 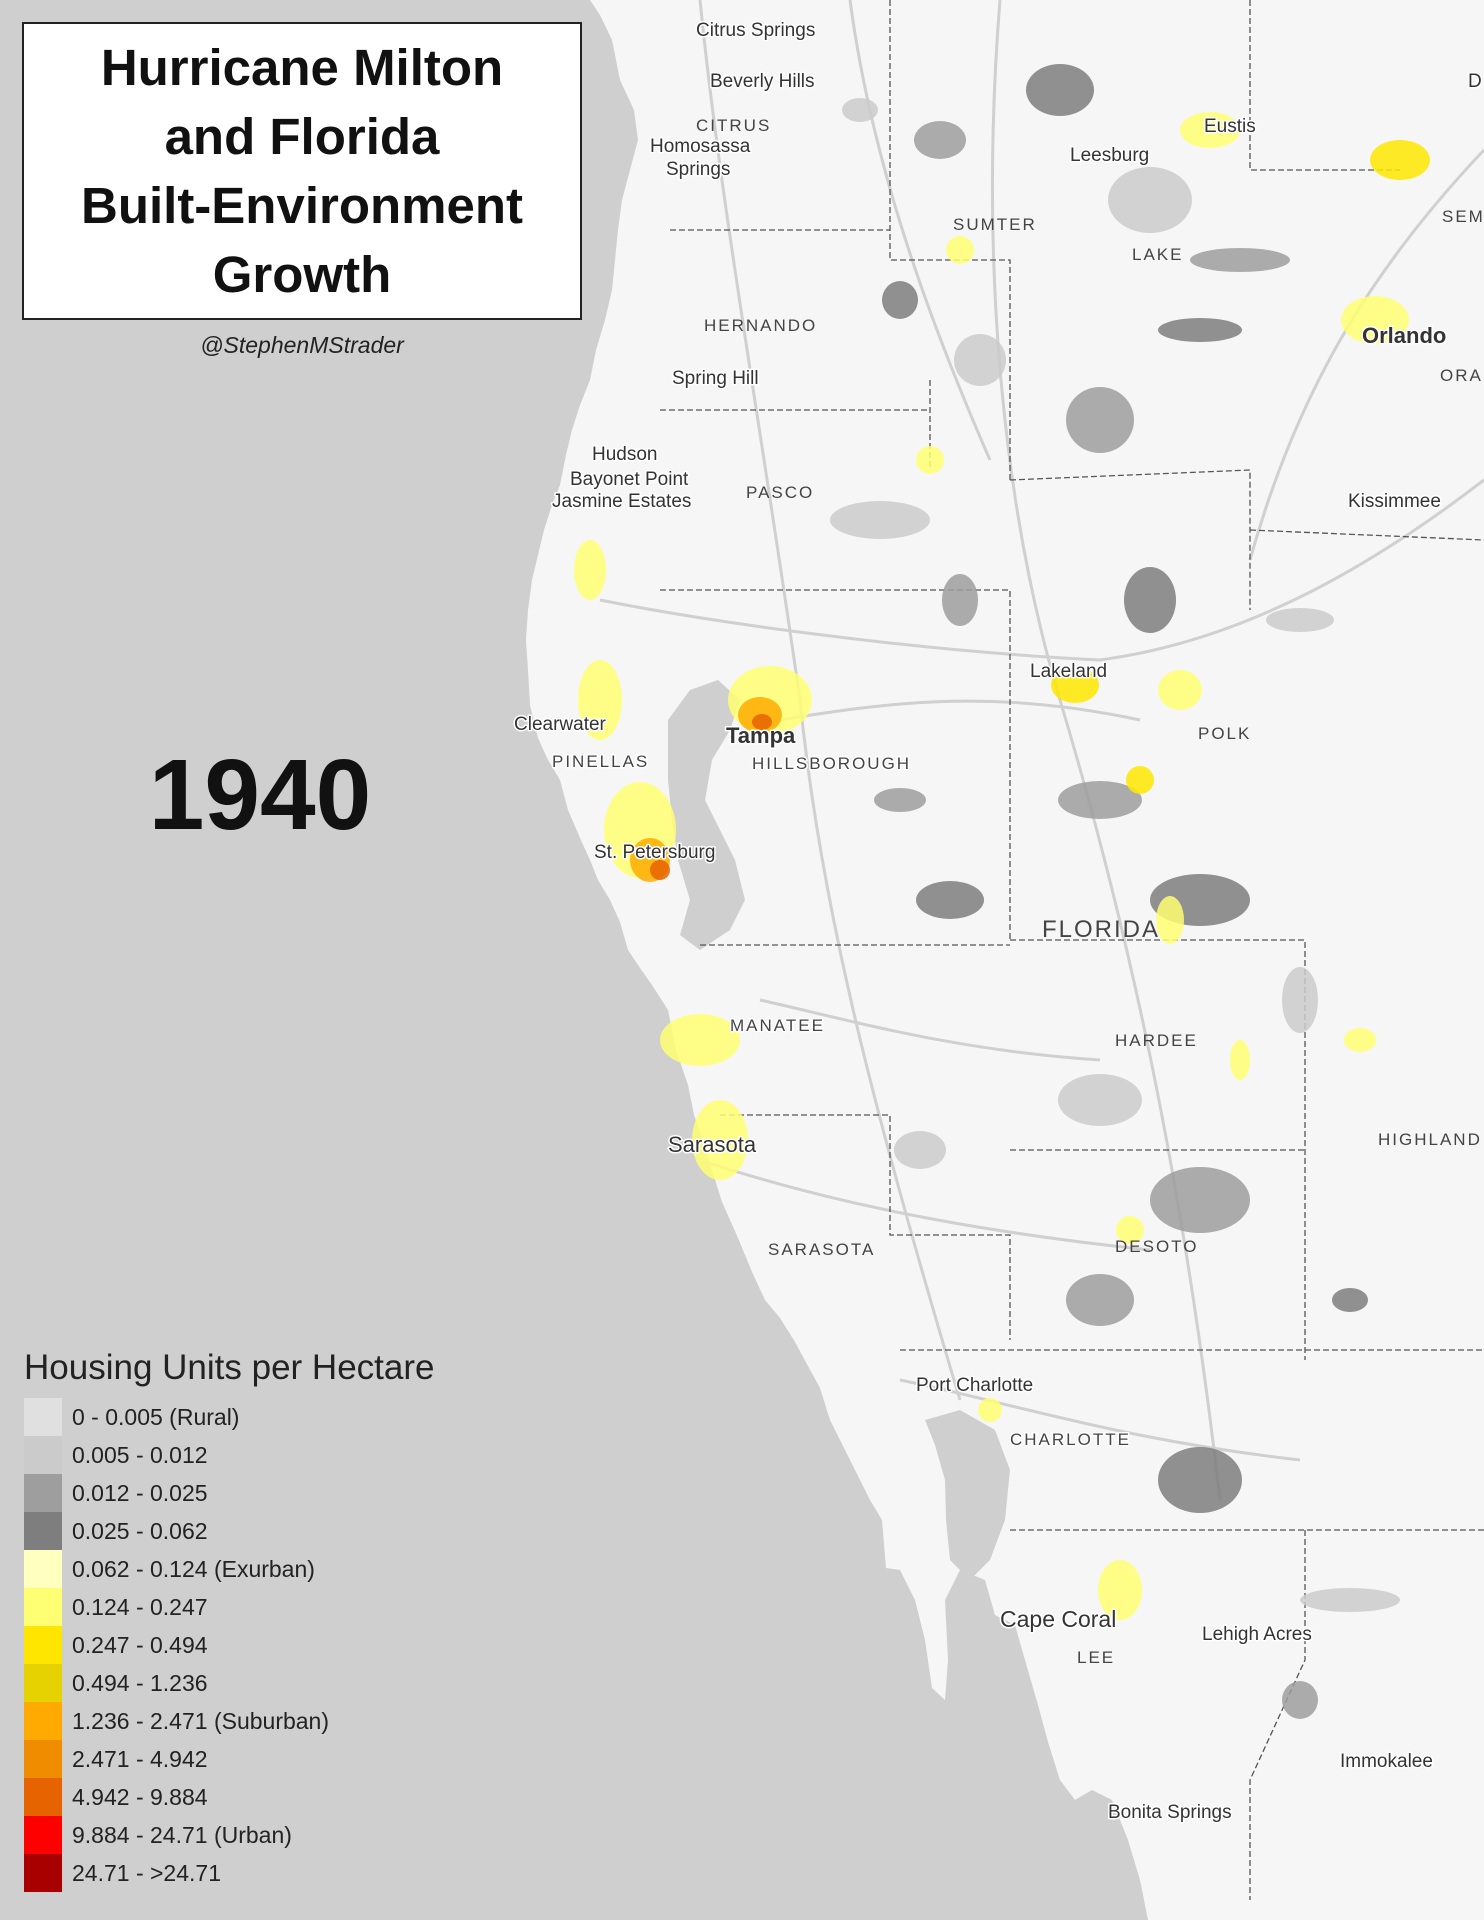 I want to click on county-label-lake: LAKE, so click(x=1157, y=254).